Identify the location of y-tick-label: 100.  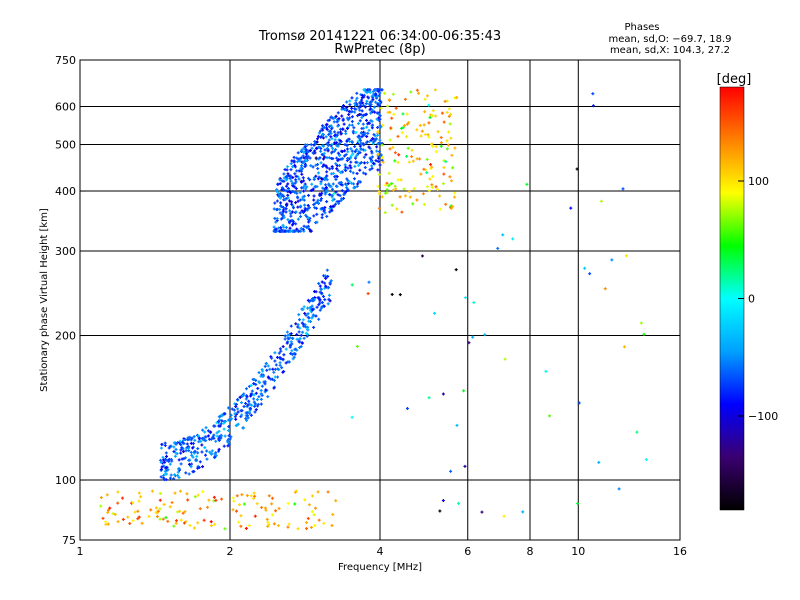
(65, 480).